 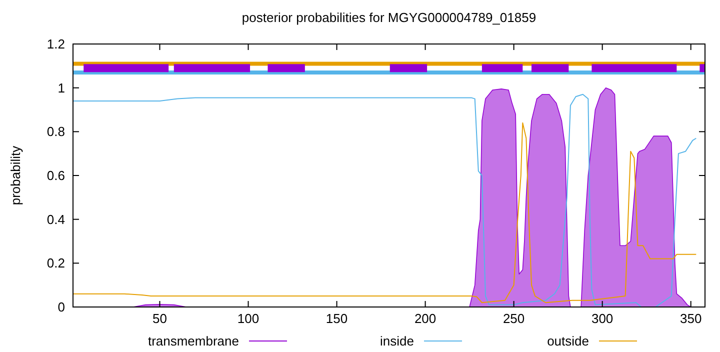 What do you see at coordinates (55, 44) in the screenshot?
I see `y-tick-label: 1.2` at bounding box center [55, 44].